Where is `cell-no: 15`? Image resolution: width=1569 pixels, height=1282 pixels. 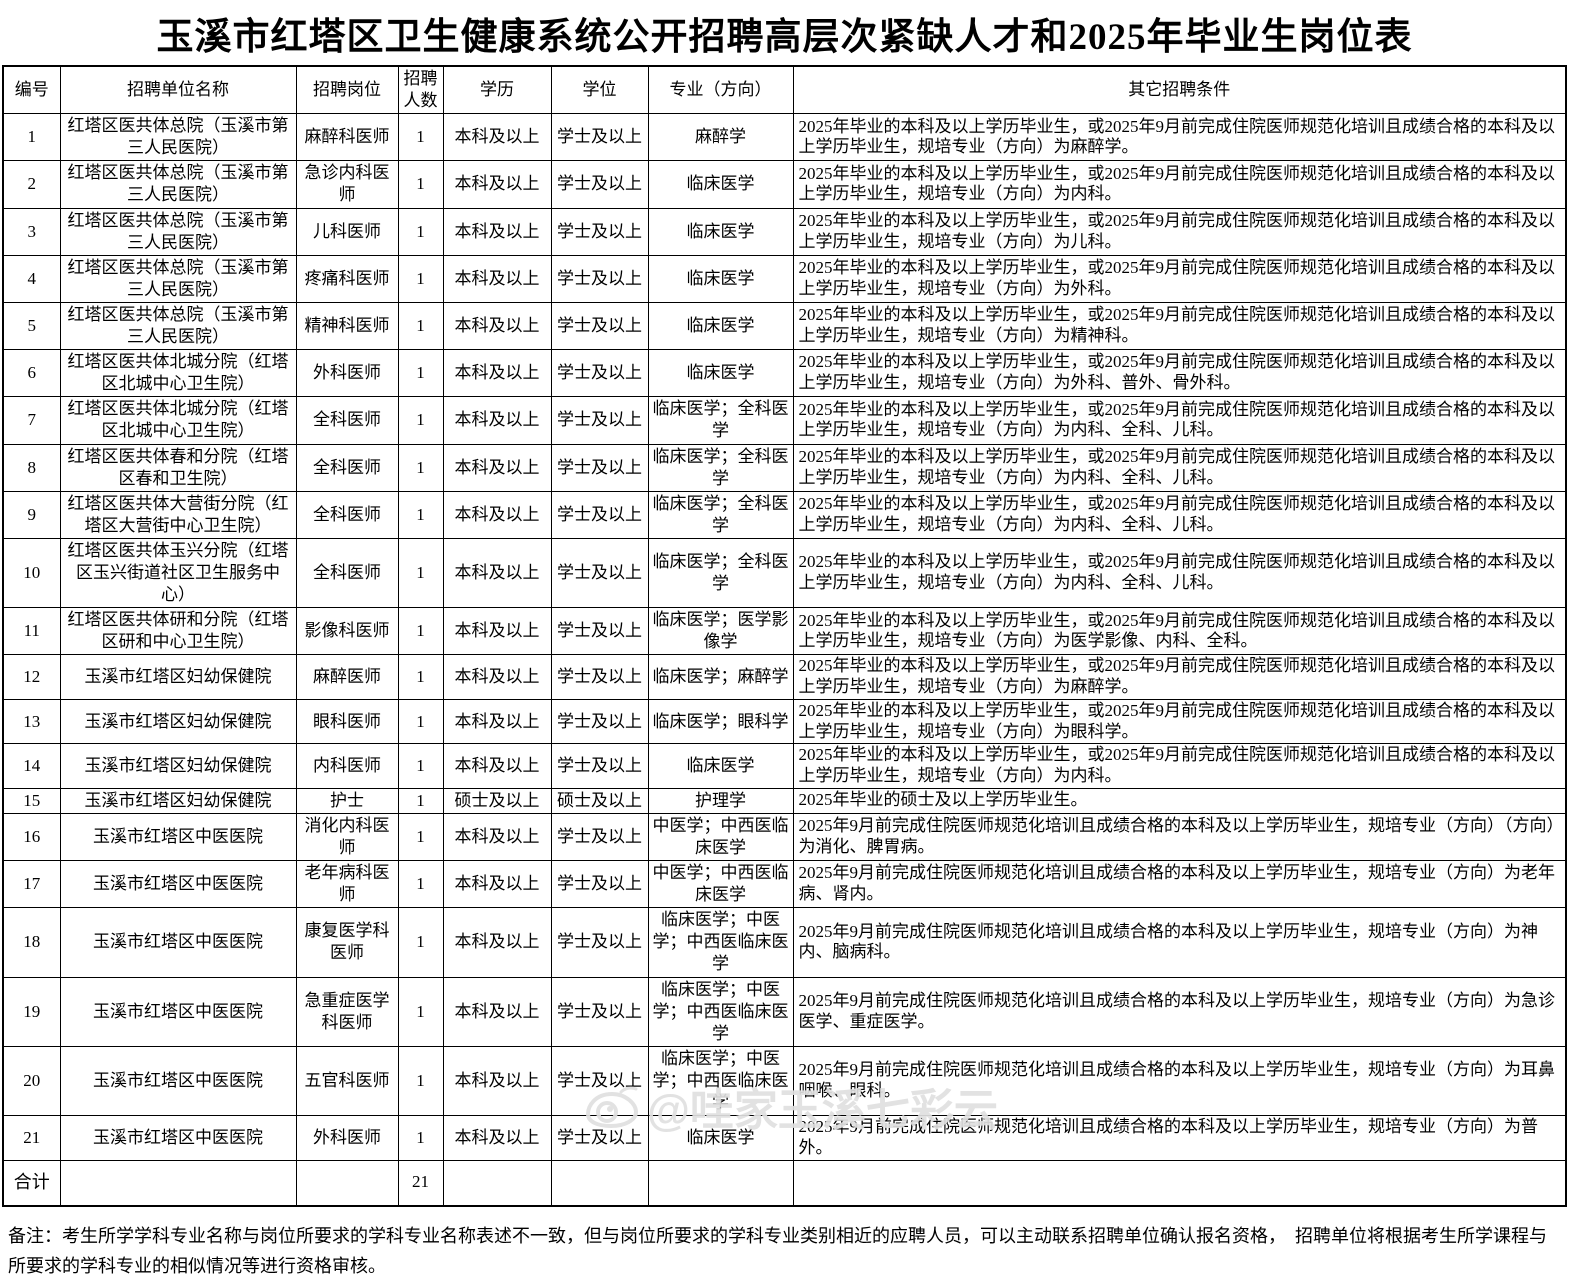
cell-no: 15 is located at coordinates (31, 800).